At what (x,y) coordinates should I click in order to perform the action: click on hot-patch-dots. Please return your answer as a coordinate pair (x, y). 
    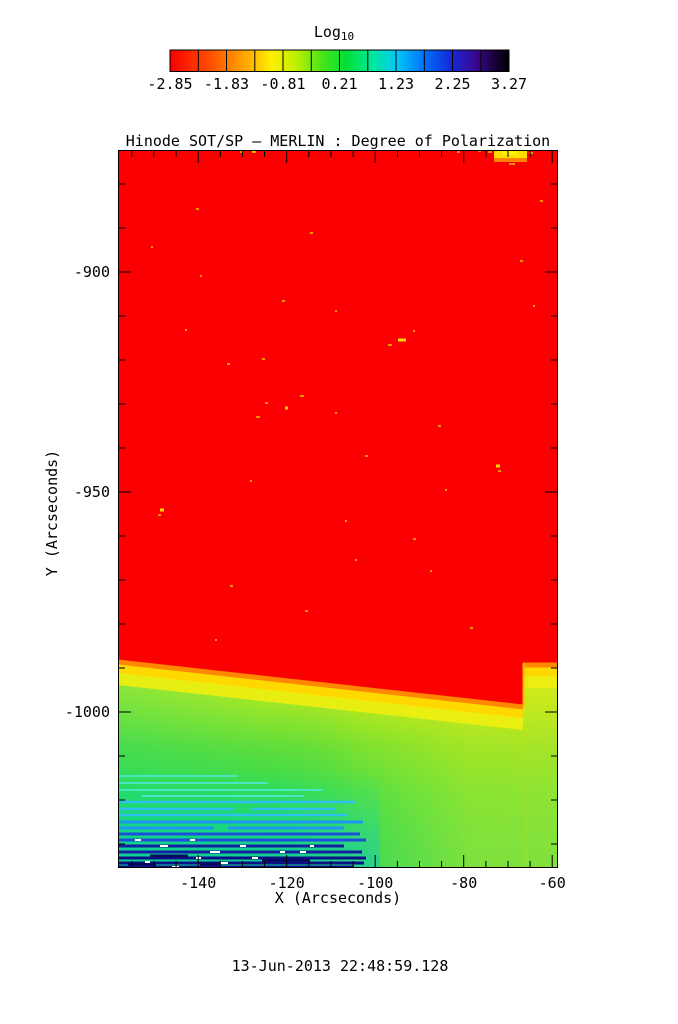
    Looking at the image, I should click on (505, 157).